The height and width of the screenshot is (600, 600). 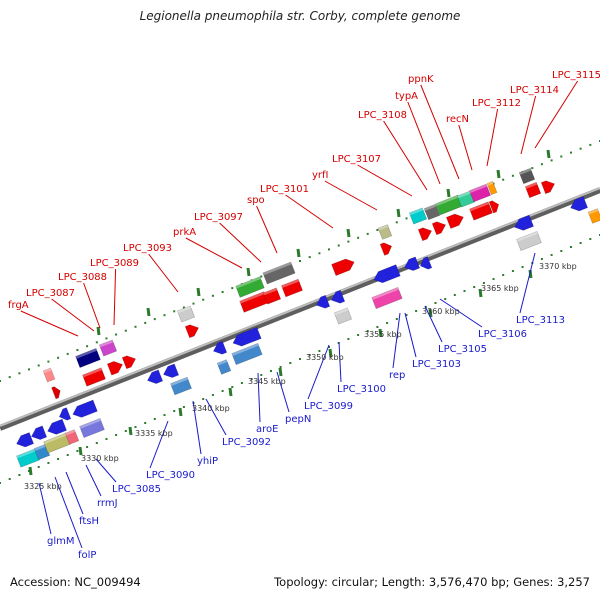 I want to click on forward-gene-label: spo, so click(x=256, y=200).